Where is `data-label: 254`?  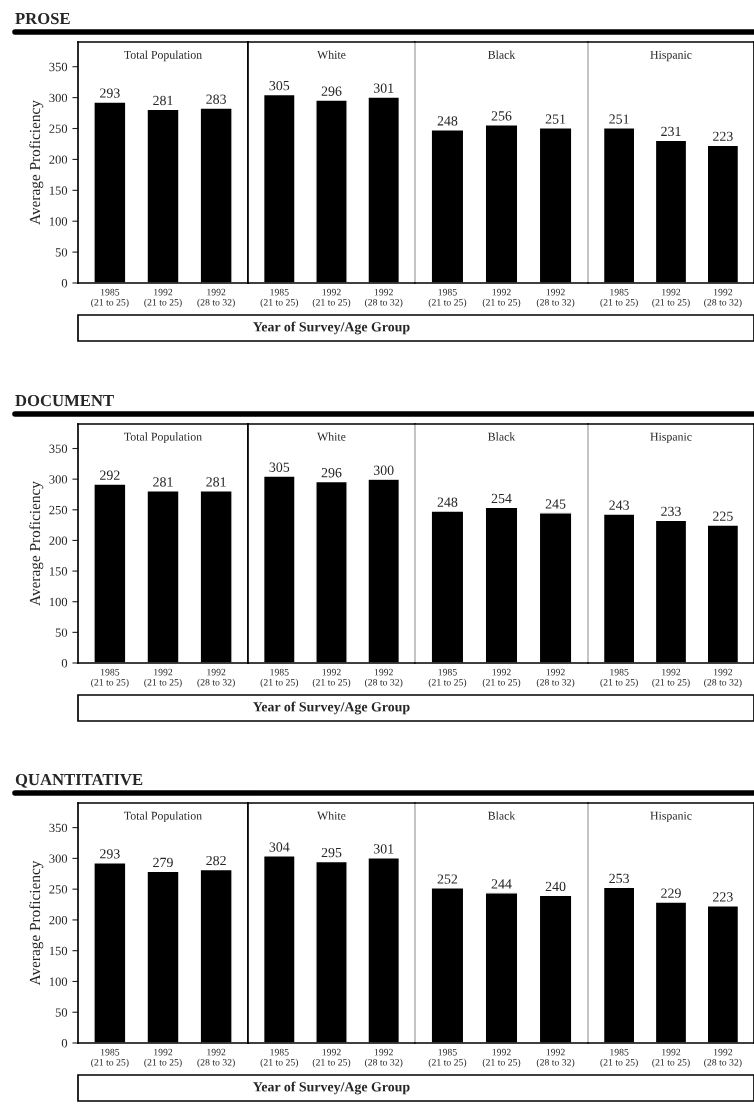
data-label: 254 is located at coordinates (501, 498).